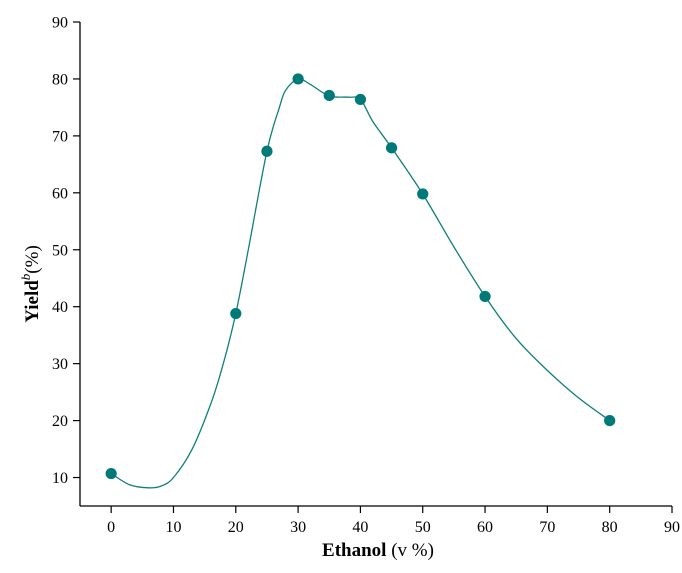 This screenshot has width=682, height=573. Describe the element at coordinates (32, 259) in the screenshot. I see `y-axis-title-unit: (%)` at that location.